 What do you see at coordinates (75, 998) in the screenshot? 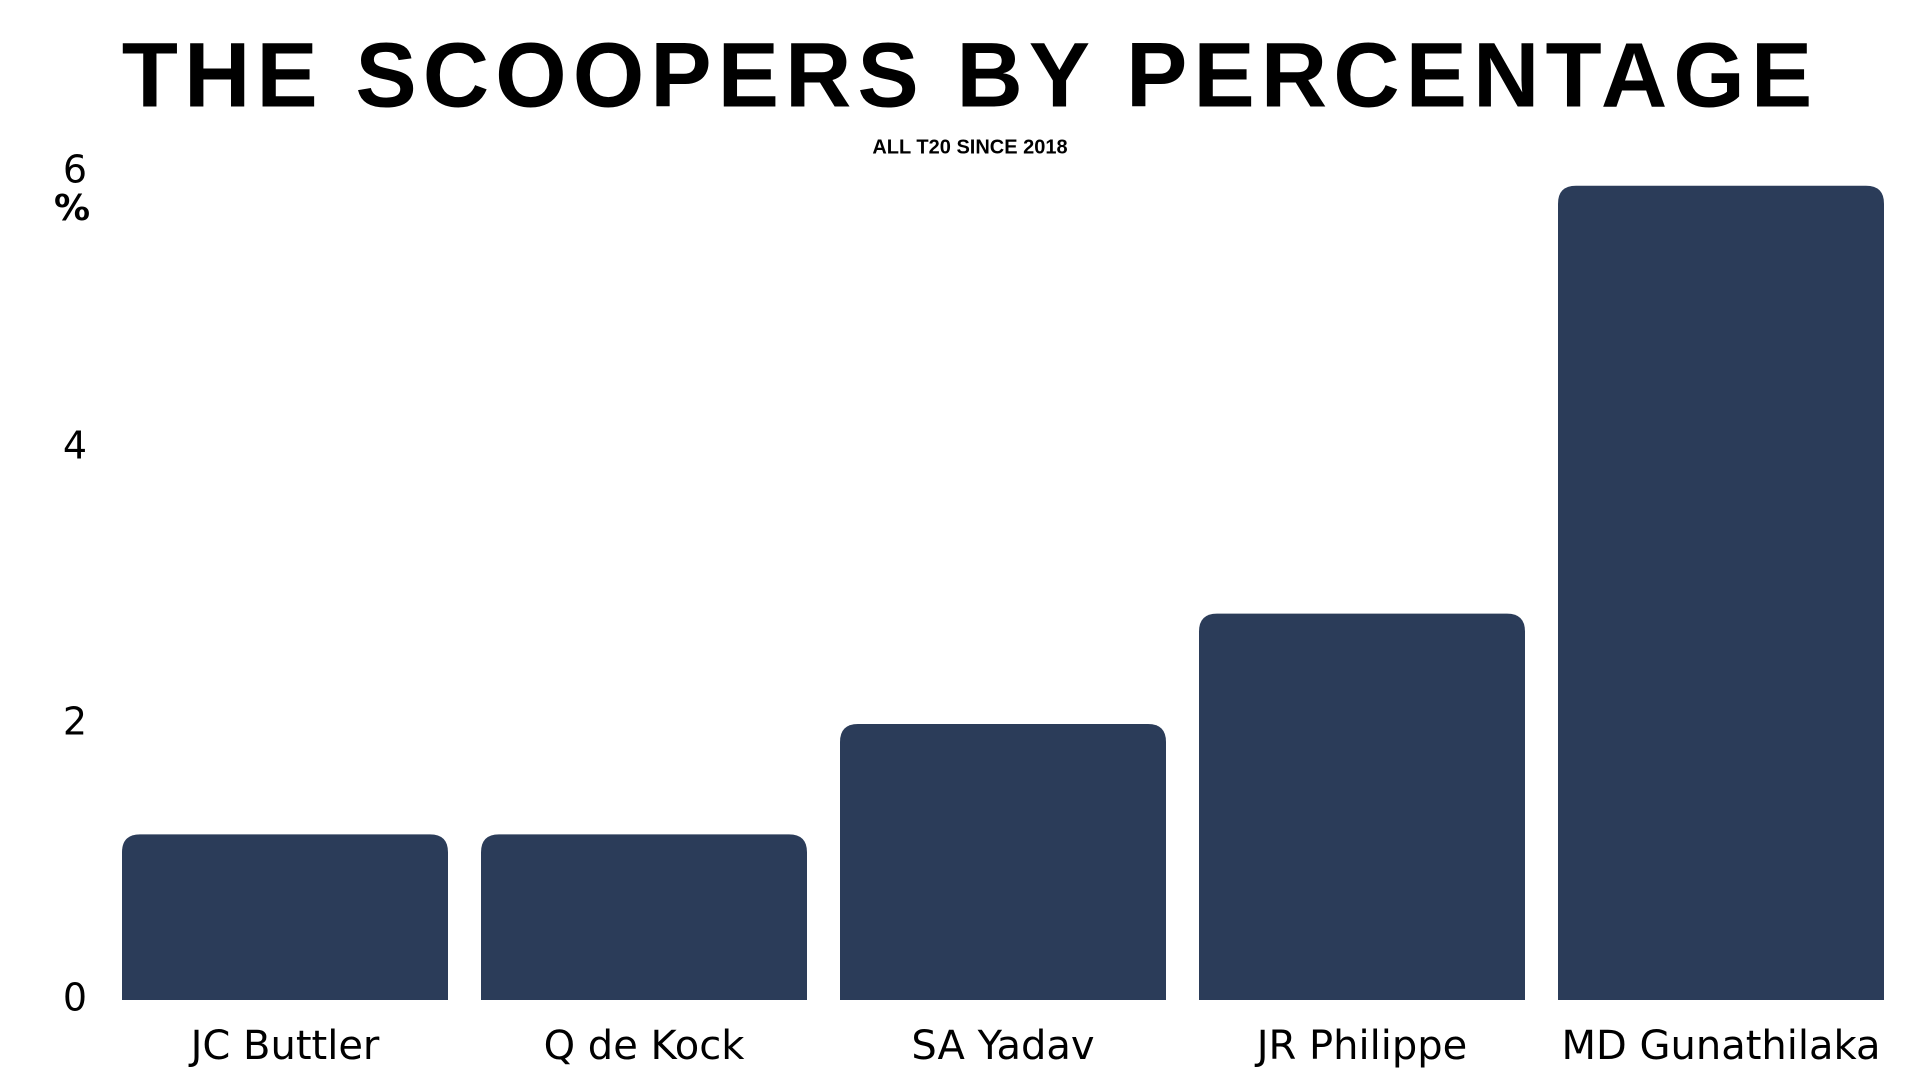
I see `y-tick-label: 0` at bounding box center [75, 998].